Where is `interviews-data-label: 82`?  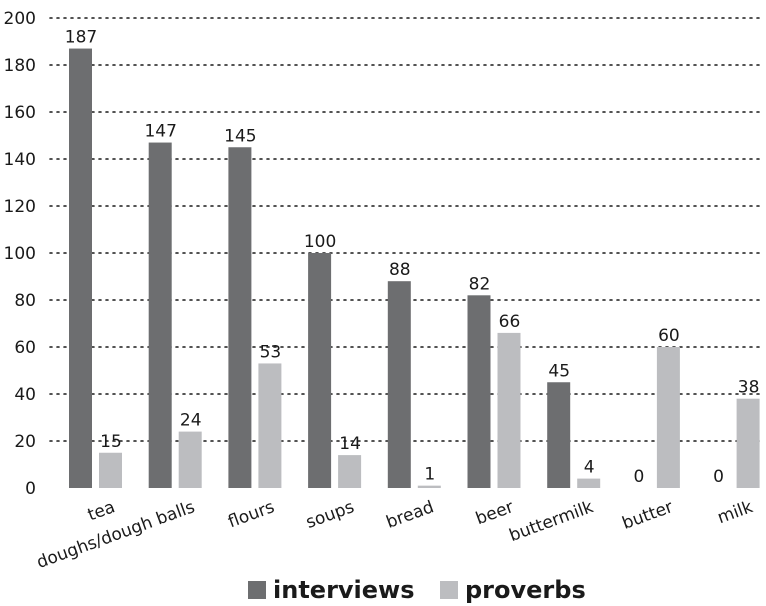
interviews-data-label: 82 is located at coordinates (480, 284).